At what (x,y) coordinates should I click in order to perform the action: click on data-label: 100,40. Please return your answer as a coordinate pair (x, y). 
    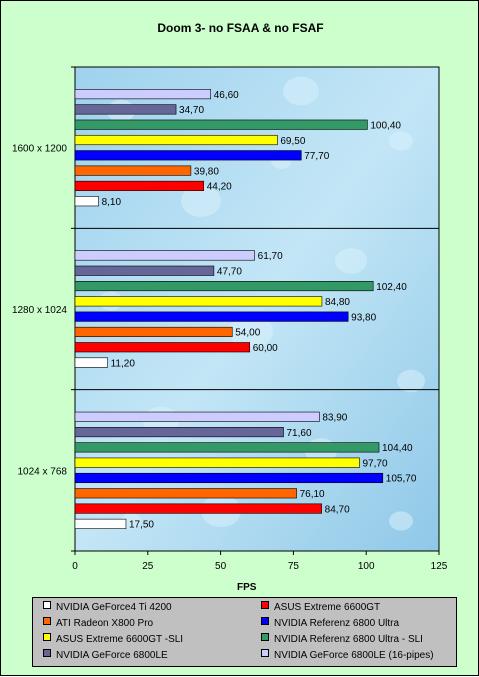
    Looking at the image, I should click on (385, 125).